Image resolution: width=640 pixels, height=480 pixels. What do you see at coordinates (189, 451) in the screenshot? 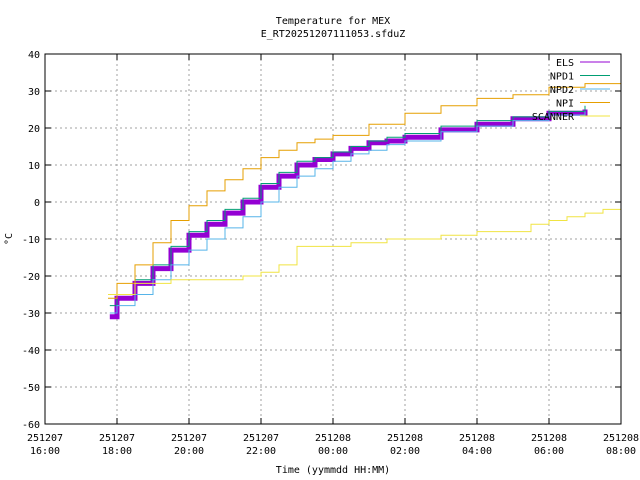
I see `x-tick-label-time: 20:00` at bounding box center [189, 451].